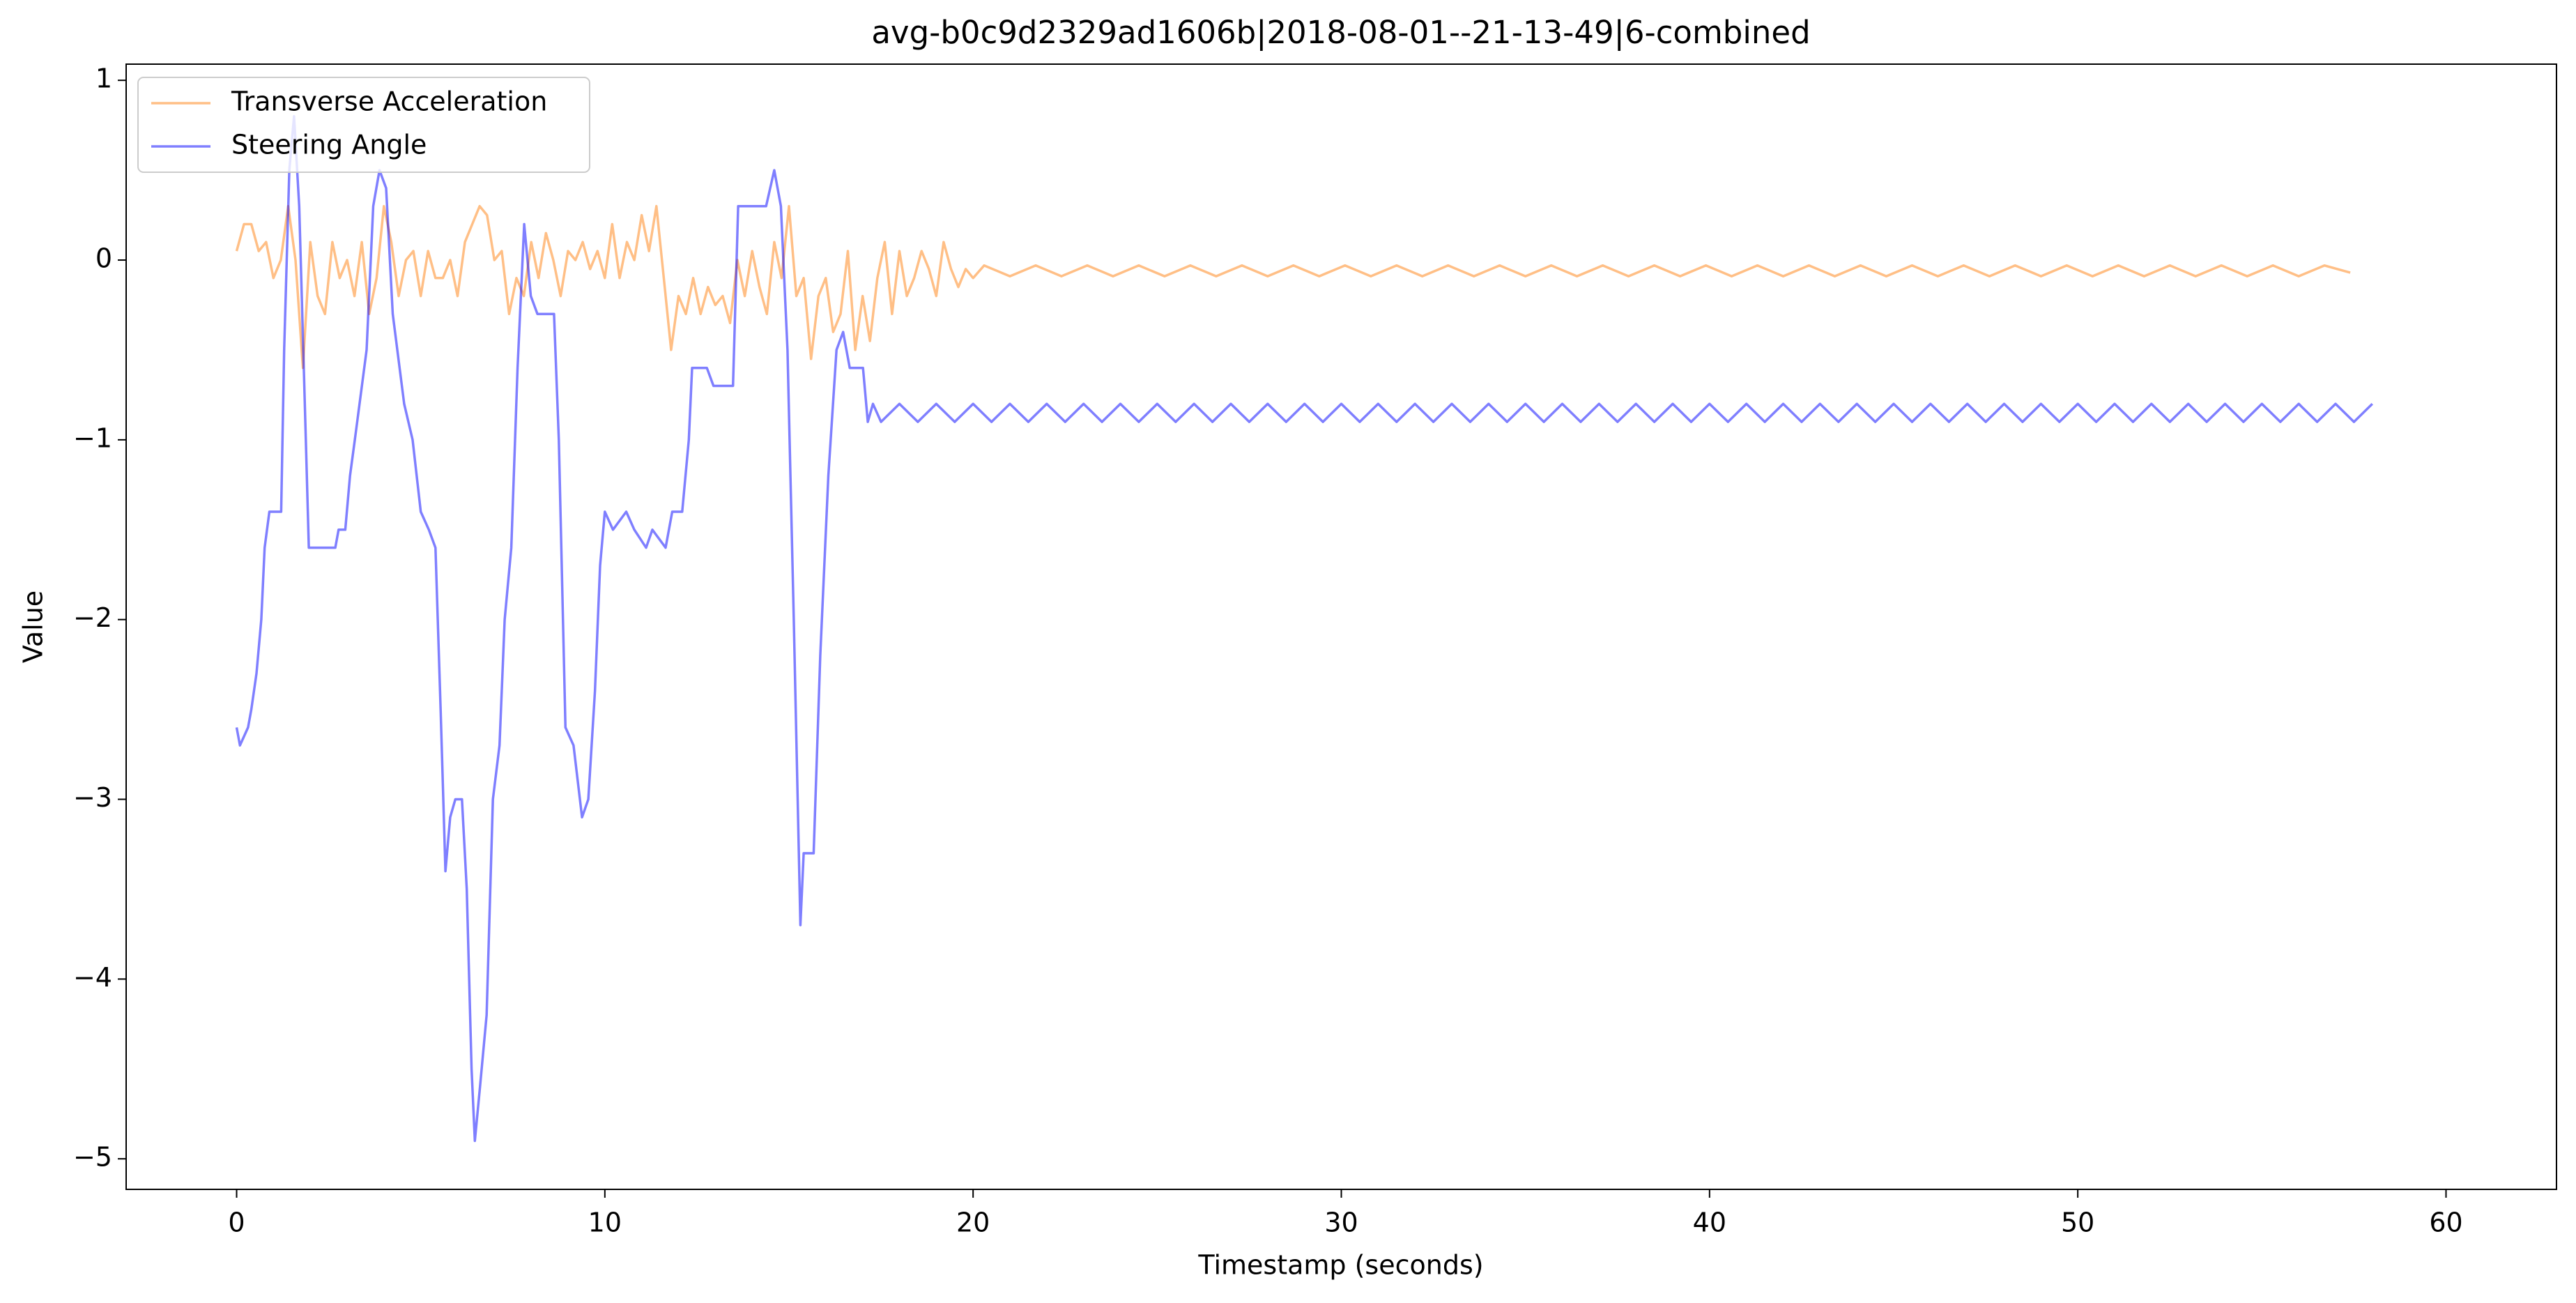 The height and width of the screenshot is (1303, 2576). What do you see at coordinates (92, 437) in the screenshot?
I see `y-tick-label: −1` at bounding box center [92, 437].